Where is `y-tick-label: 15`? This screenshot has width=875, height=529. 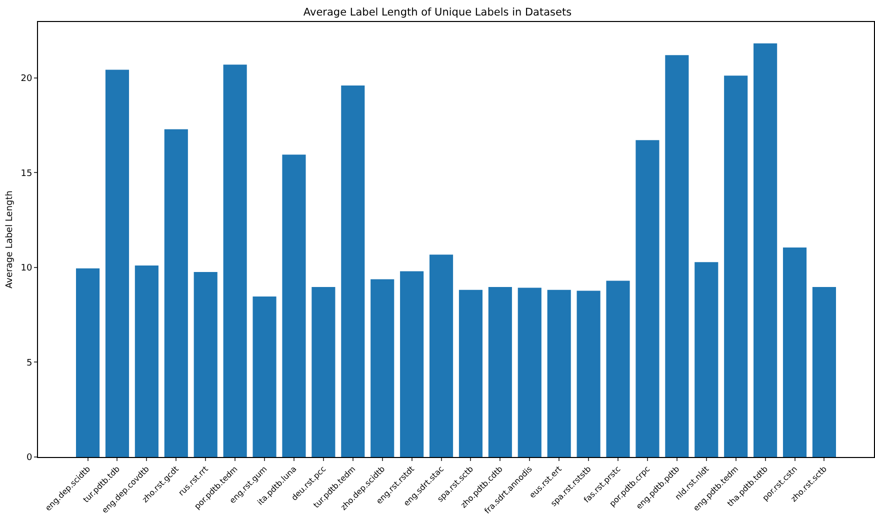 y-tick-label: 15 is located at coordinates (26, 173).